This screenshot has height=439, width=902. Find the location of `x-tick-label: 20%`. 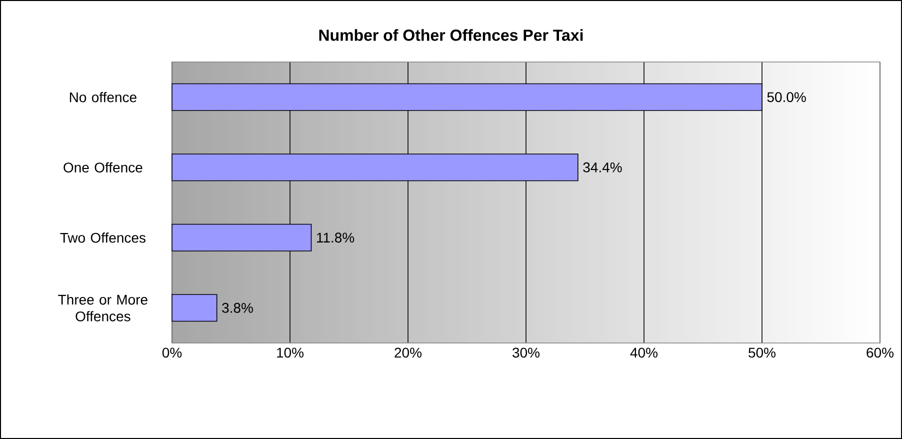

x-tick-label: 20% is located at coordinates (408, 353).